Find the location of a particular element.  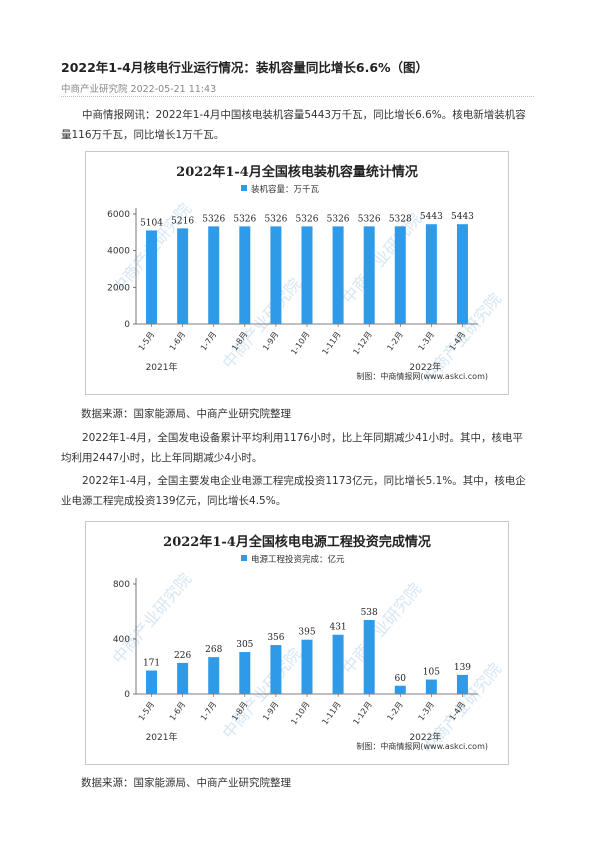

data-label: 305 is located at coordinates (244, 645).